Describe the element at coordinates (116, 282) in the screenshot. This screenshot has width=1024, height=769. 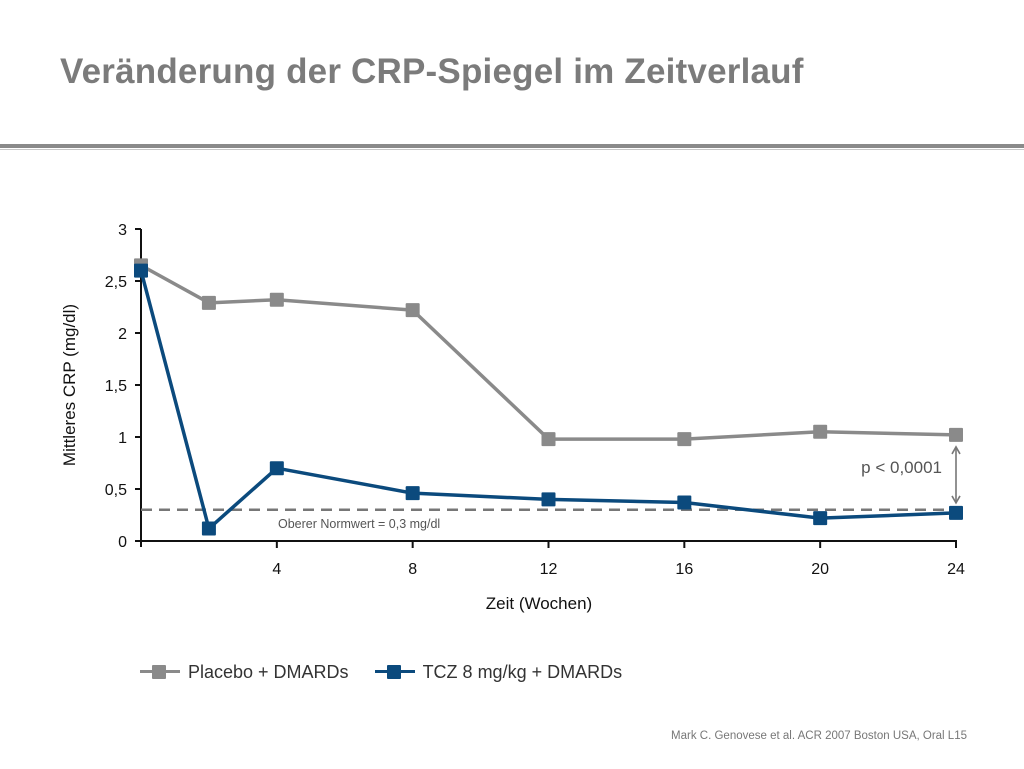
I see `y-tick-label: 2,5` at that location.